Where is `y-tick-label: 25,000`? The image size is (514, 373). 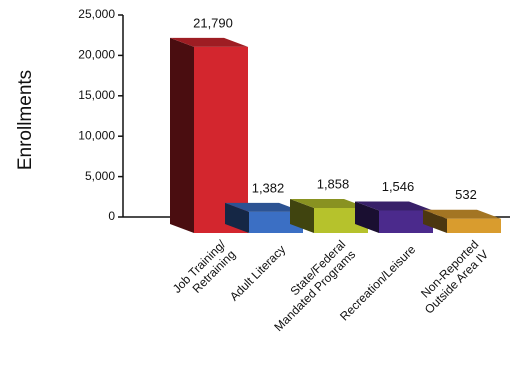
y-tick-label: 25,000 is located at coordinates (96, 14).